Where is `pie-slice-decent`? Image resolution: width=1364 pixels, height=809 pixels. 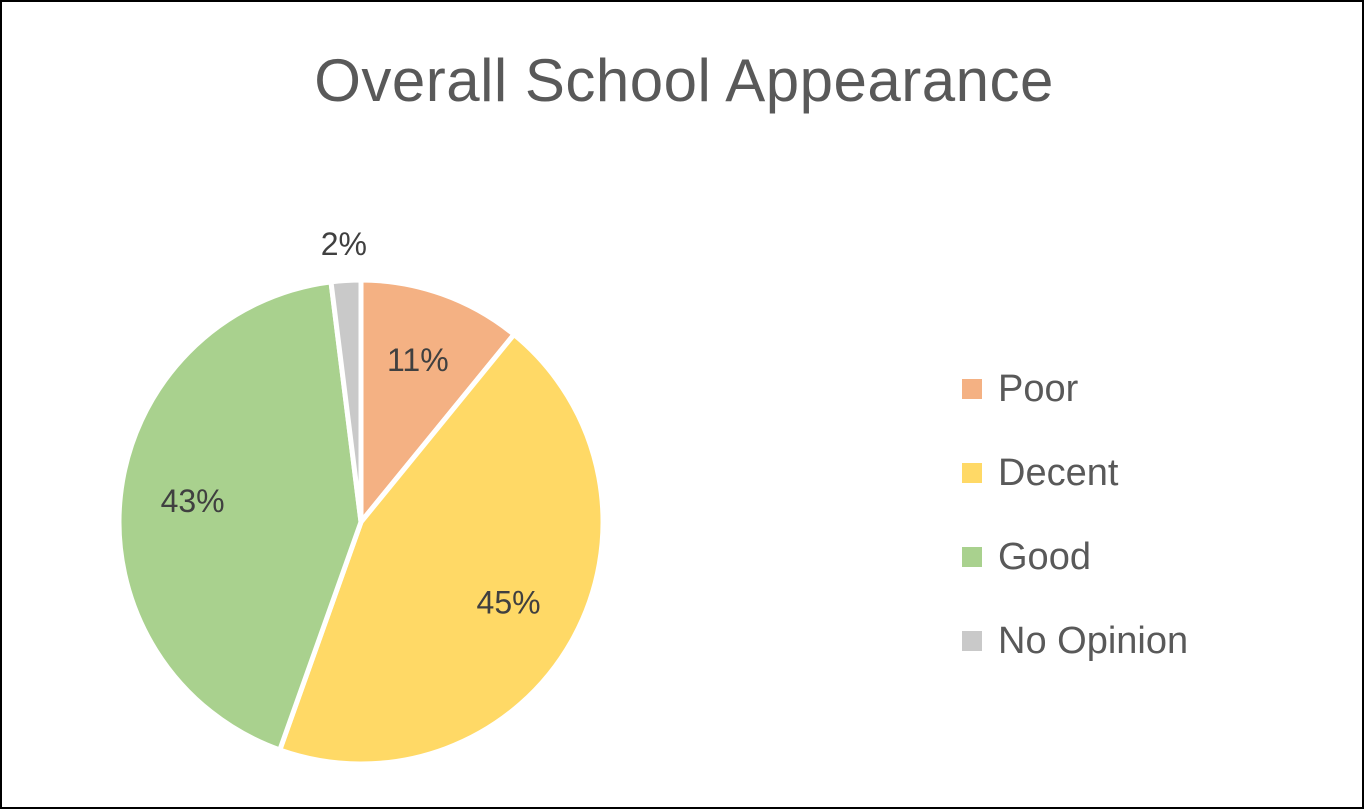 pie-slice-decent is located at coordinates (441, 549).